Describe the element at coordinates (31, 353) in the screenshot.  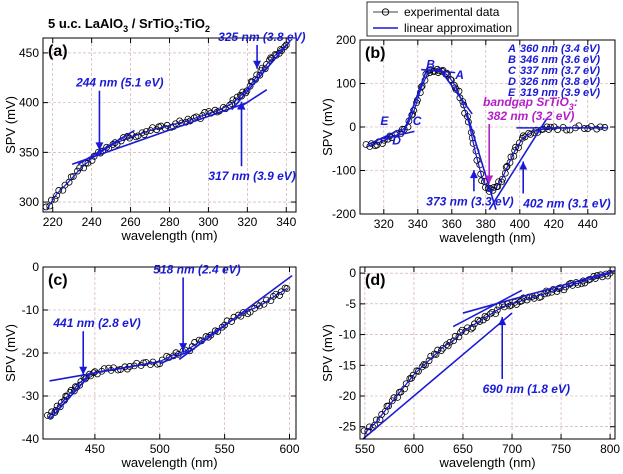
I see `y-tick-label-c-2: -20` at that location.